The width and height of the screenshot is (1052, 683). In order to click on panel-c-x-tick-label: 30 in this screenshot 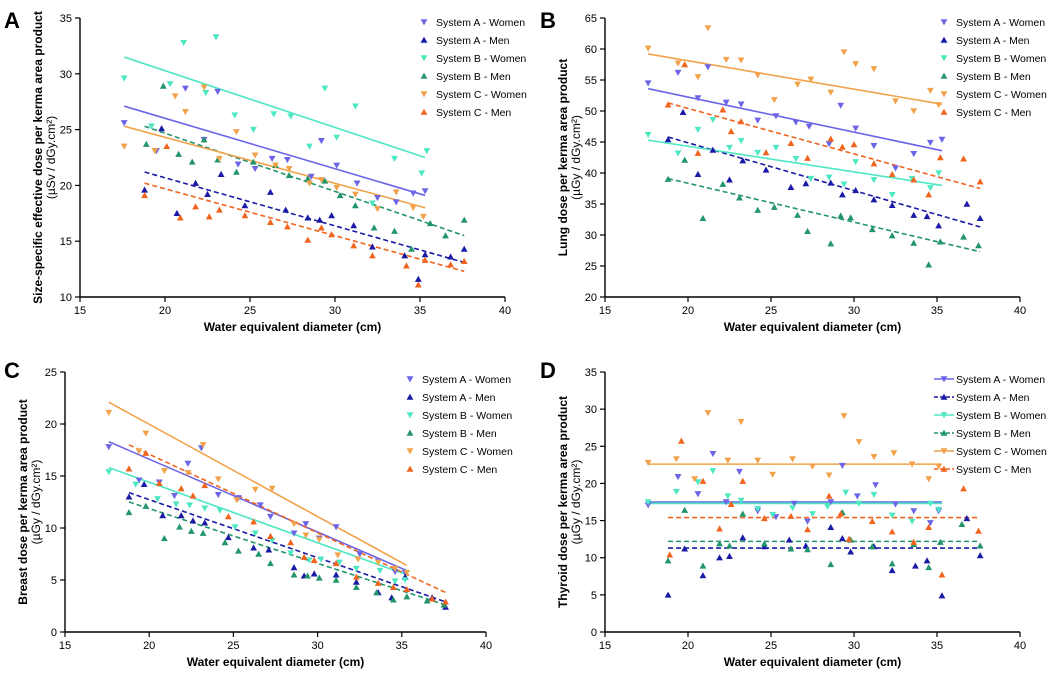, I will do `click(317, 646)`.